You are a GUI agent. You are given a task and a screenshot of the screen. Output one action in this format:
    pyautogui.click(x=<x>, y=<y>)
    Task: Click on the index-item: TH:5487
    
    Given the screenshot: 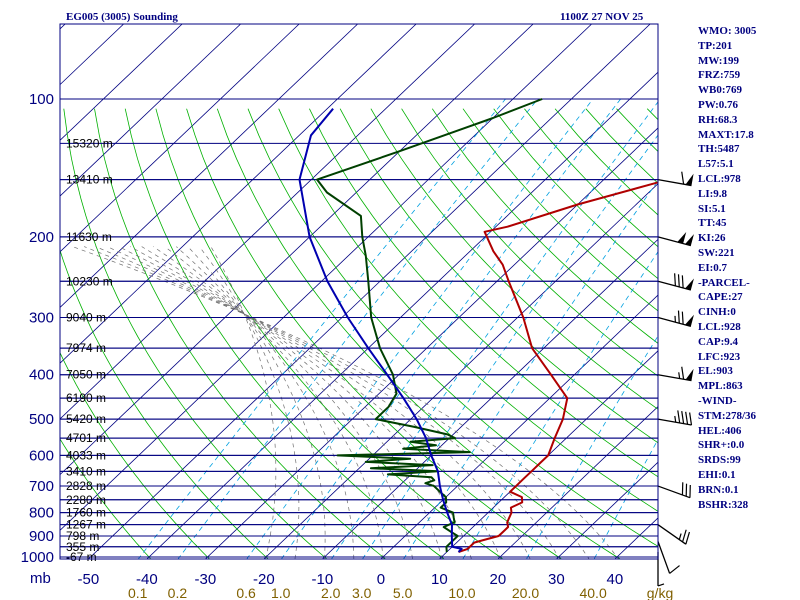 What is the action you would take?
    pyautogui.click(x=719, y=149)
    